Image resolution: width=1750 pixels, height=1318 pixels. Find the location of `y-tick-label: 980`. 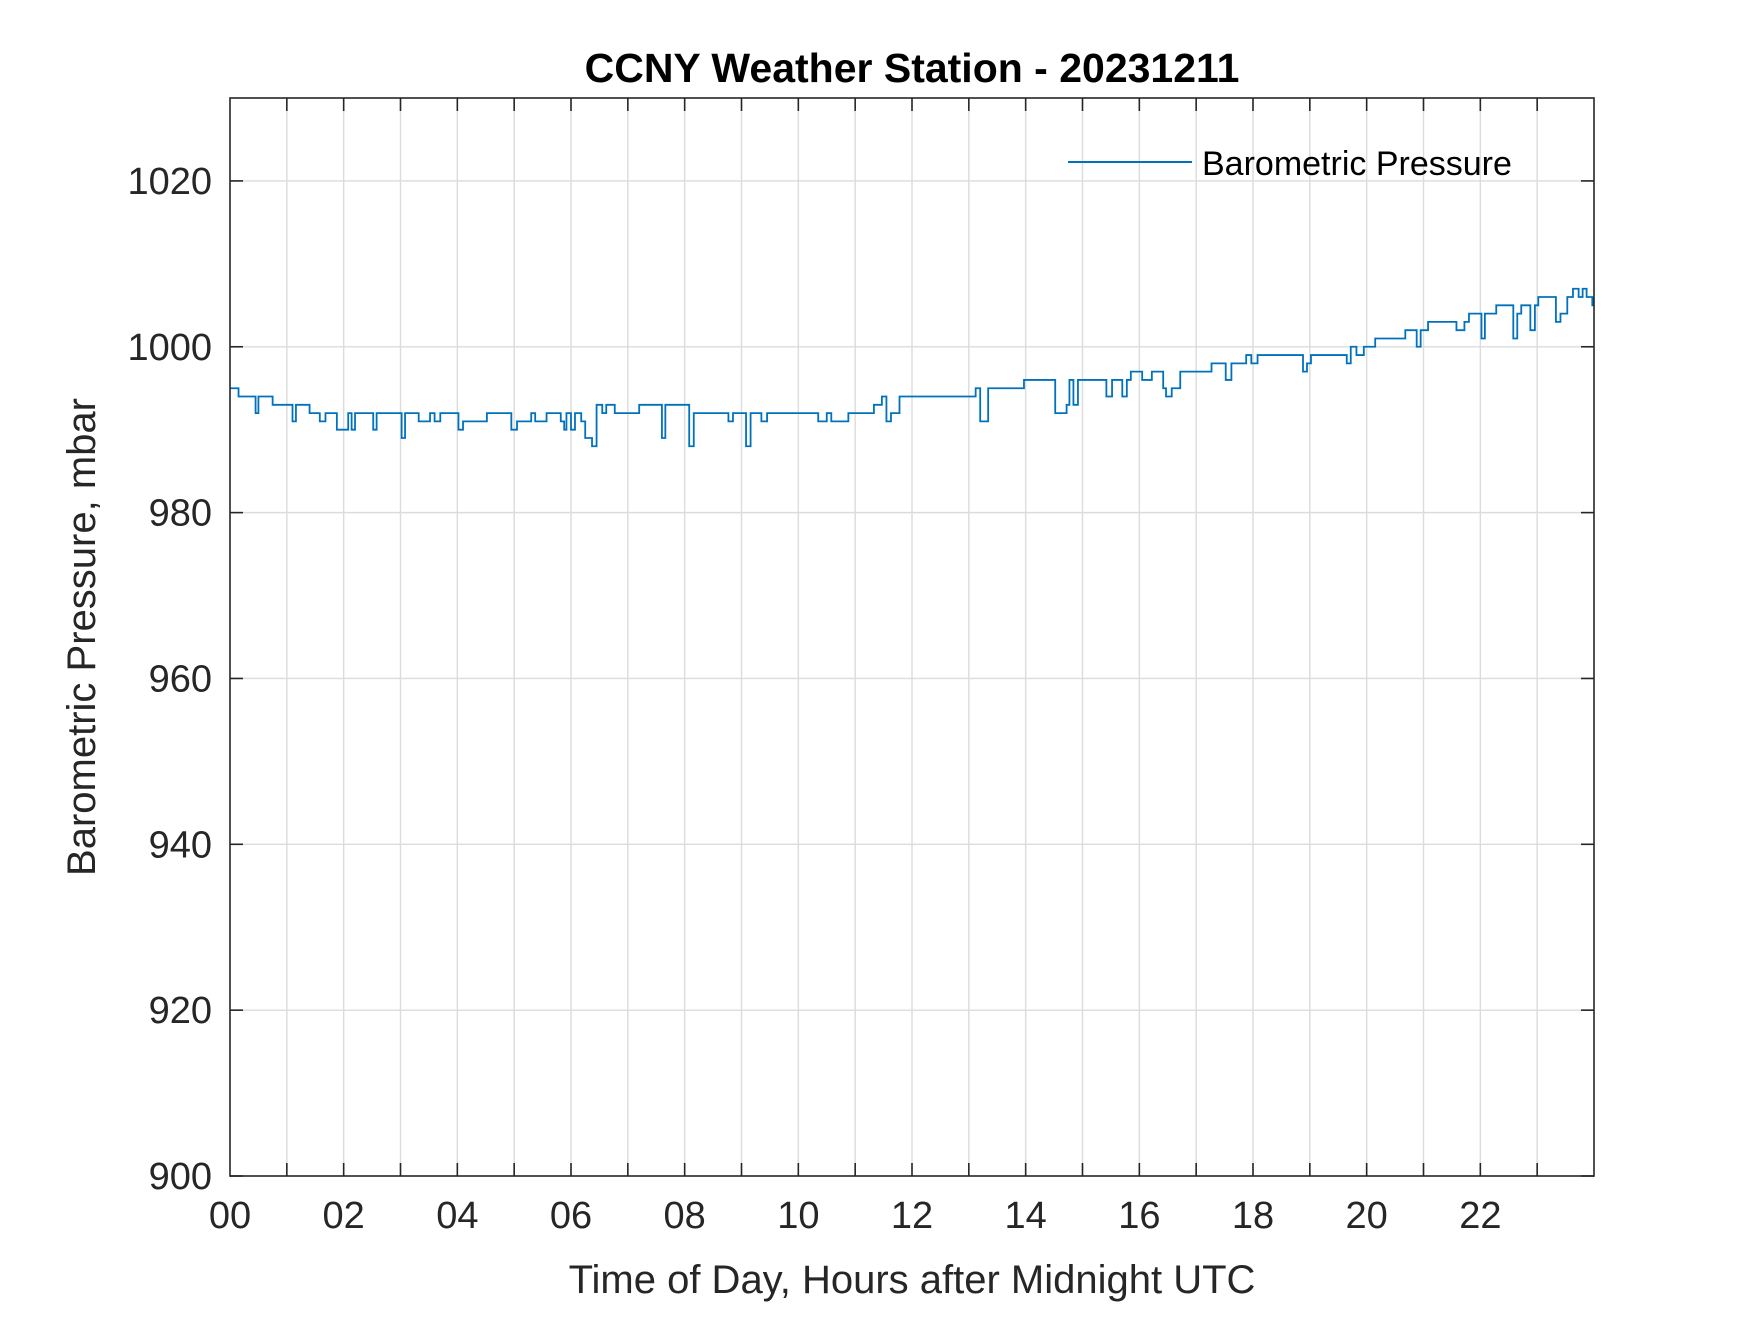

y-tick-label: 980 is located at coordinates (180, 514).